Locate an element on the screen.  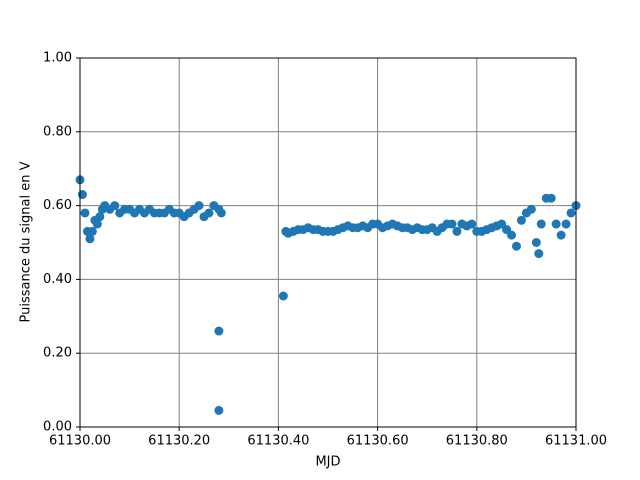
x-tick-label: 61130.80 is located at coordinates (477, 441).